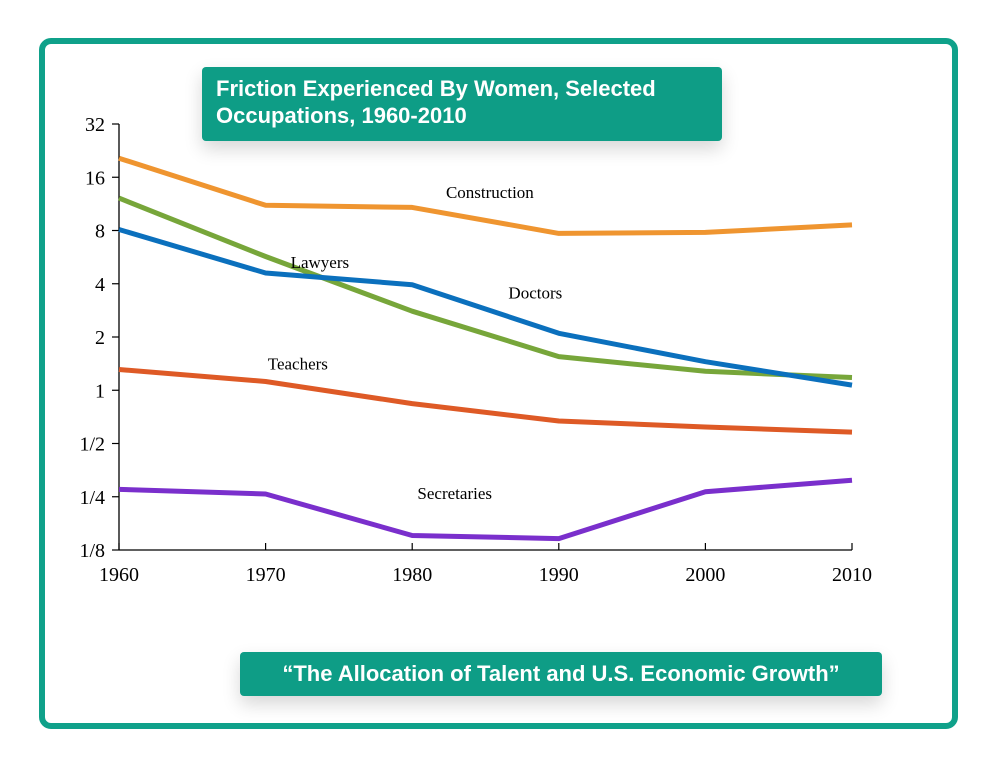 Image resolution: width=993 pixels, height=766 pixels. Describe the element at coordinates (485, 401) in the screenshot. I see `series-line-teachers` at that location.